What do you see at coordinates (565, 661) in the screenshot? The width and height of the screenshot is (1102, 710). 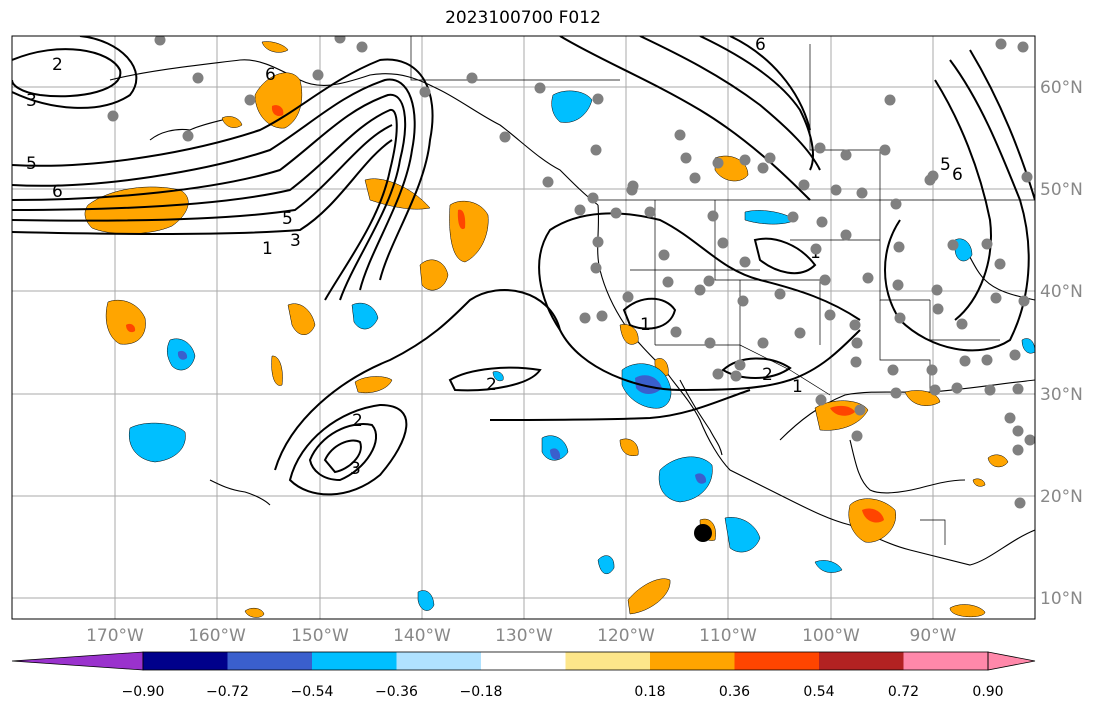 I see `colorbar-frame` at bounding box center [565, 661].